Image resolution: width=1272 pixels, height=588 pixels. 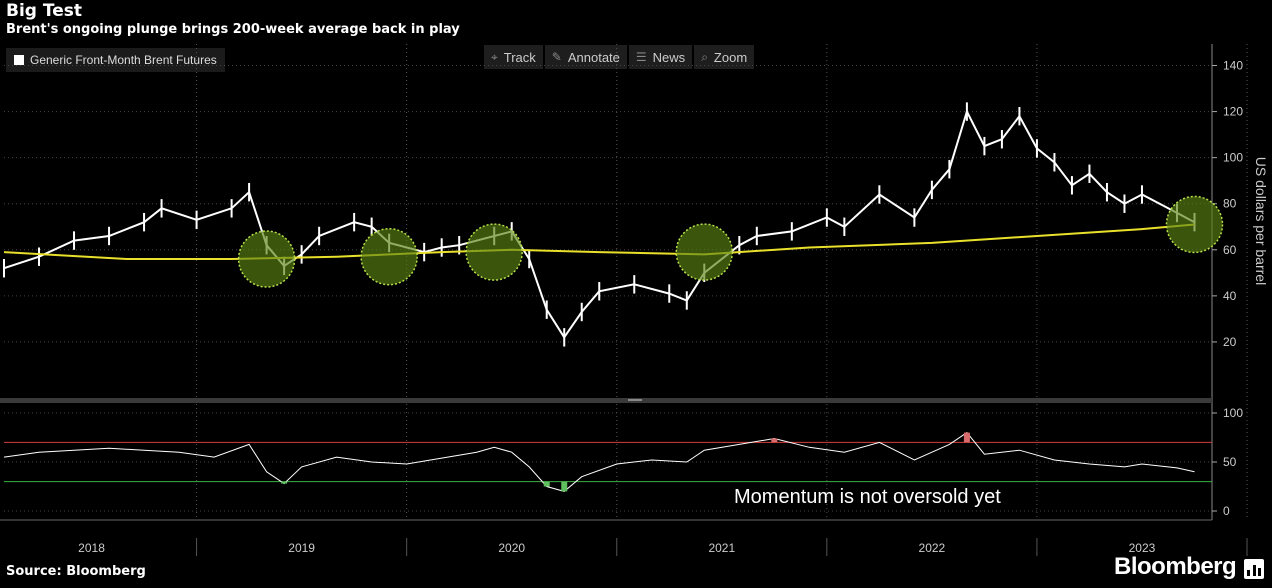 I want to click on panel-resize-handle, so click(x=635, y=400).